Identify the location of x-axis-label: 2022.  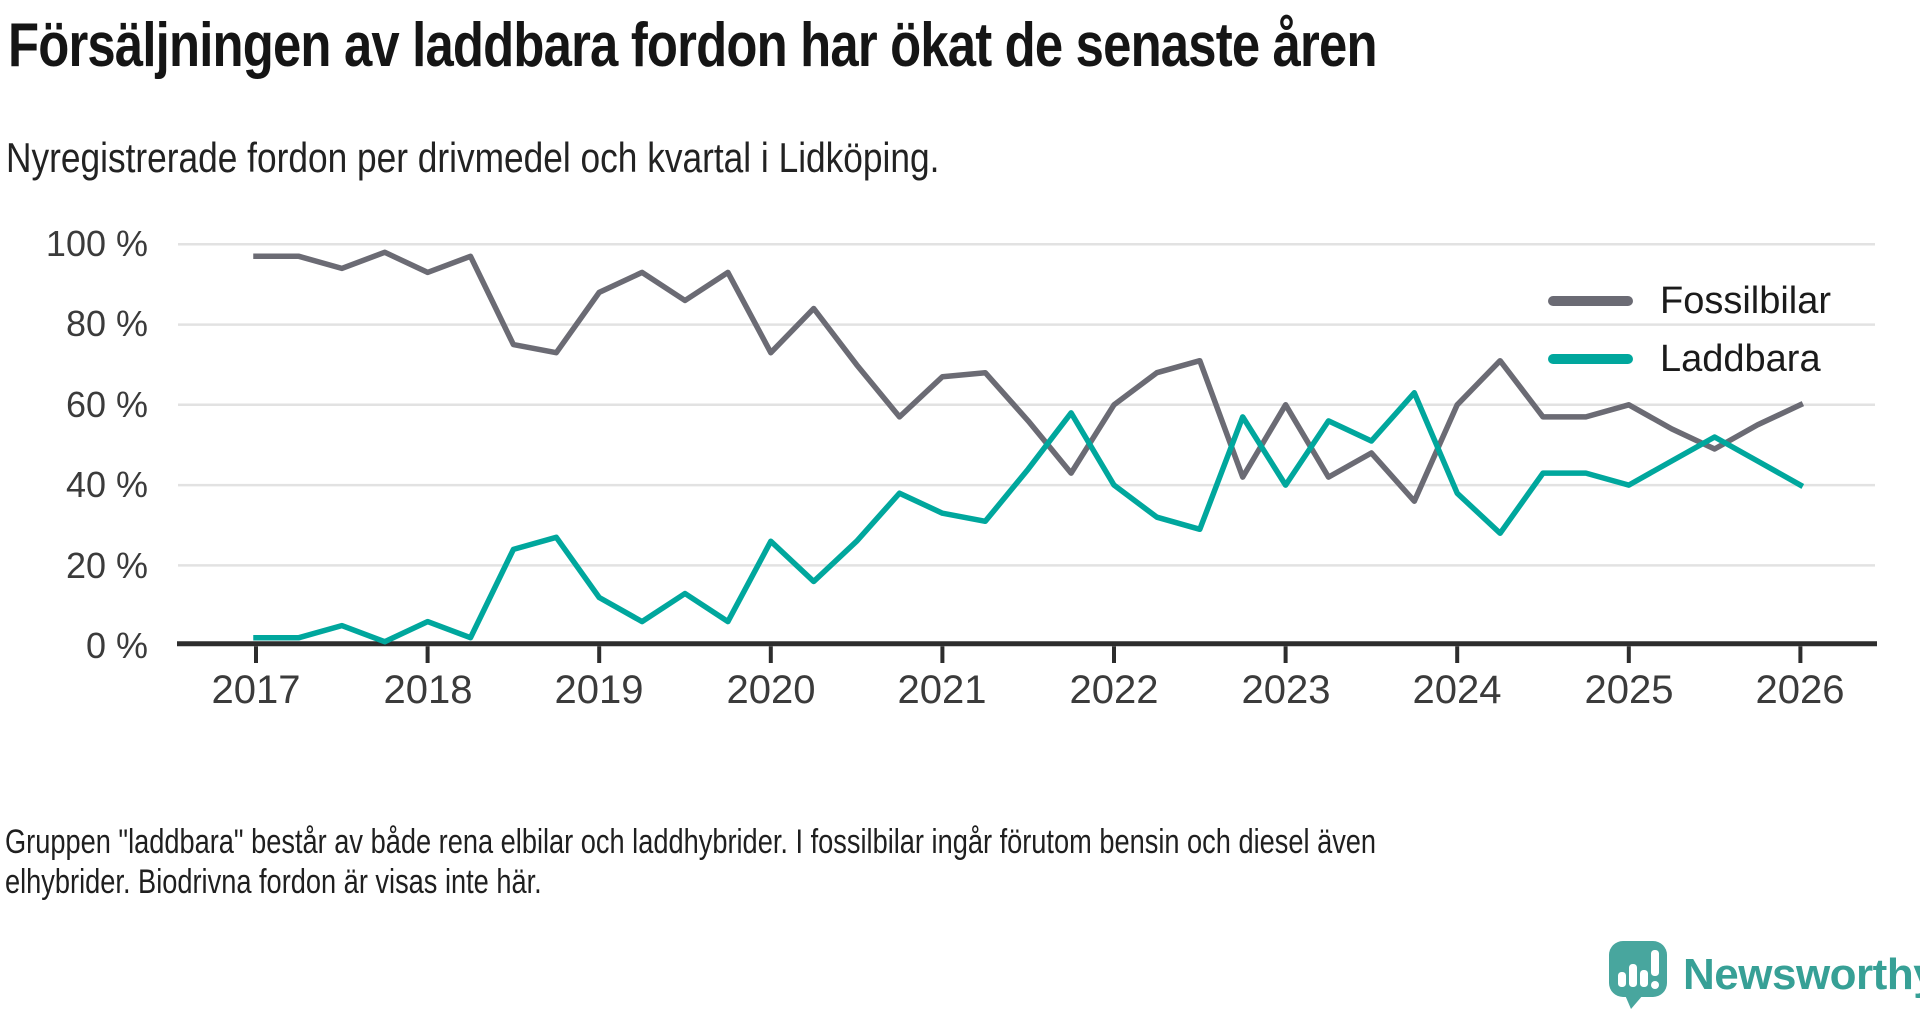
(1114, 690).